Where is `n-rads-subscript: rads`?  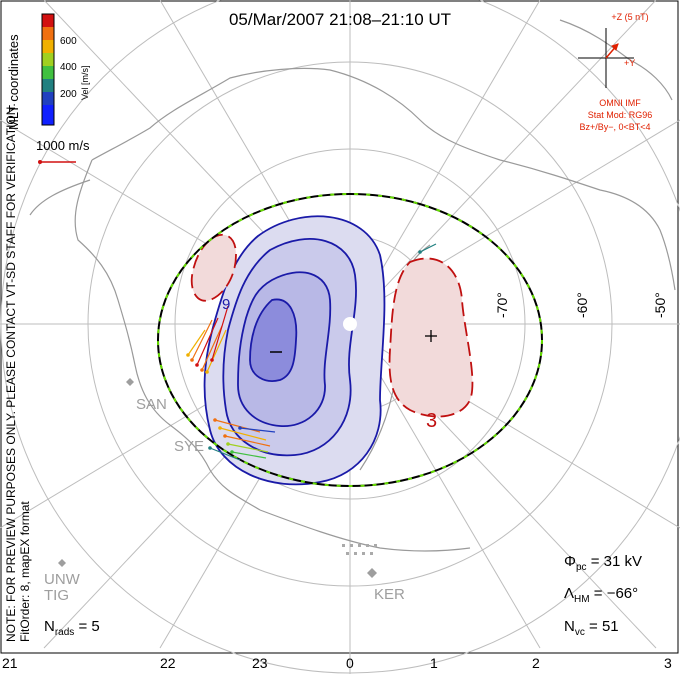
n-rads-subscript: rads is located at coordinates (64, 632).